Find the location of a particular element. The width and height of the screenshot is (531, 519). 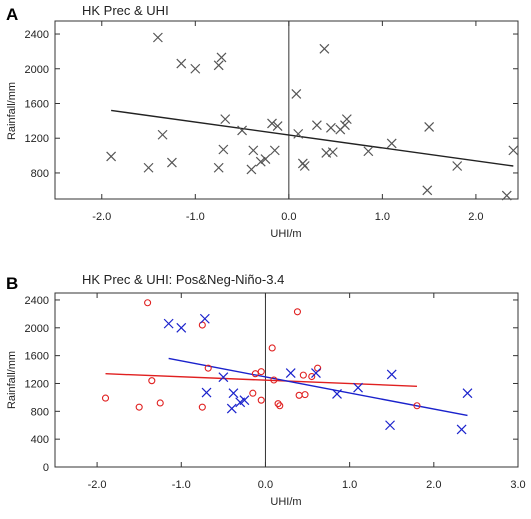

panel-a-ylabel: Rainfall/mm is located at coordinates (12, 111).